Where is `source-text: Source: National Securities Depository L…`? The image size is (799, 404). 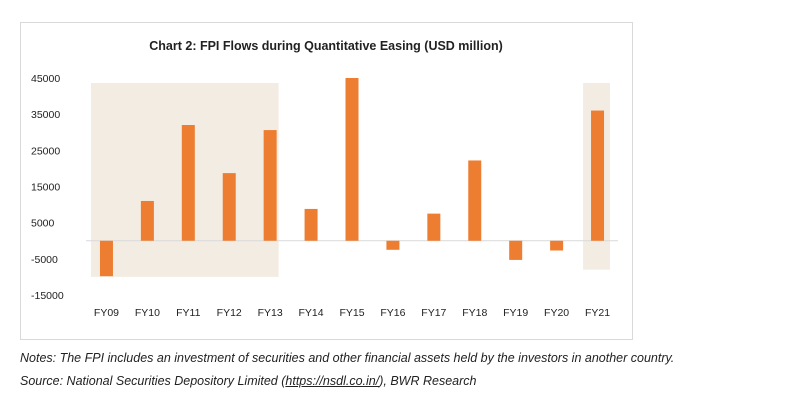
source-text: Source: National Securities Depository L… is located at coordinates (248, 381).